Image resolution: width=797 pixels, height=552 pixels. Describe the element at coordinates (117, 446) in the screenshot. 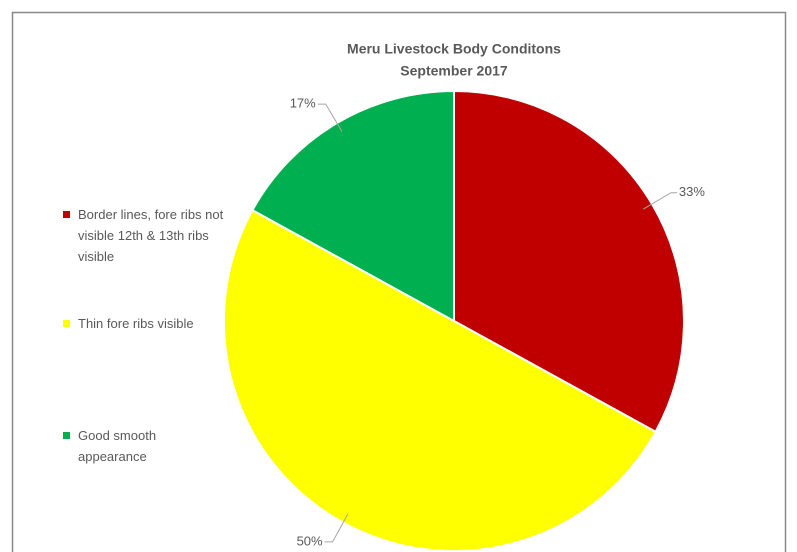

I see `legend-label: Good smooth appearance` at that location.